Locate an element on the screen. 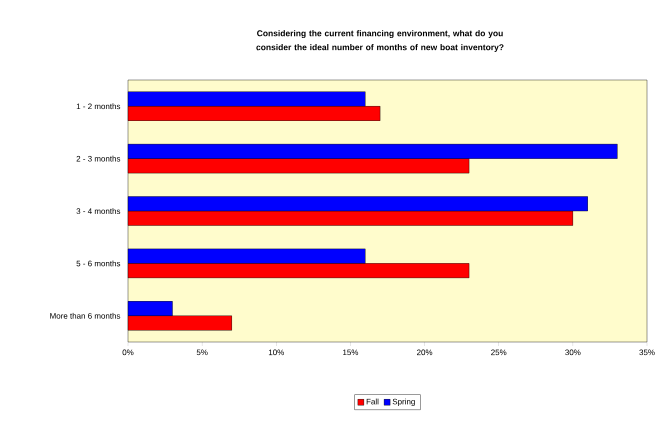 This screenshot has width=659, height=427. chart-title: Considering the current financing environment, what do you consider the ideal number of months of new boat inventory? is located at coordinates (380, 41).